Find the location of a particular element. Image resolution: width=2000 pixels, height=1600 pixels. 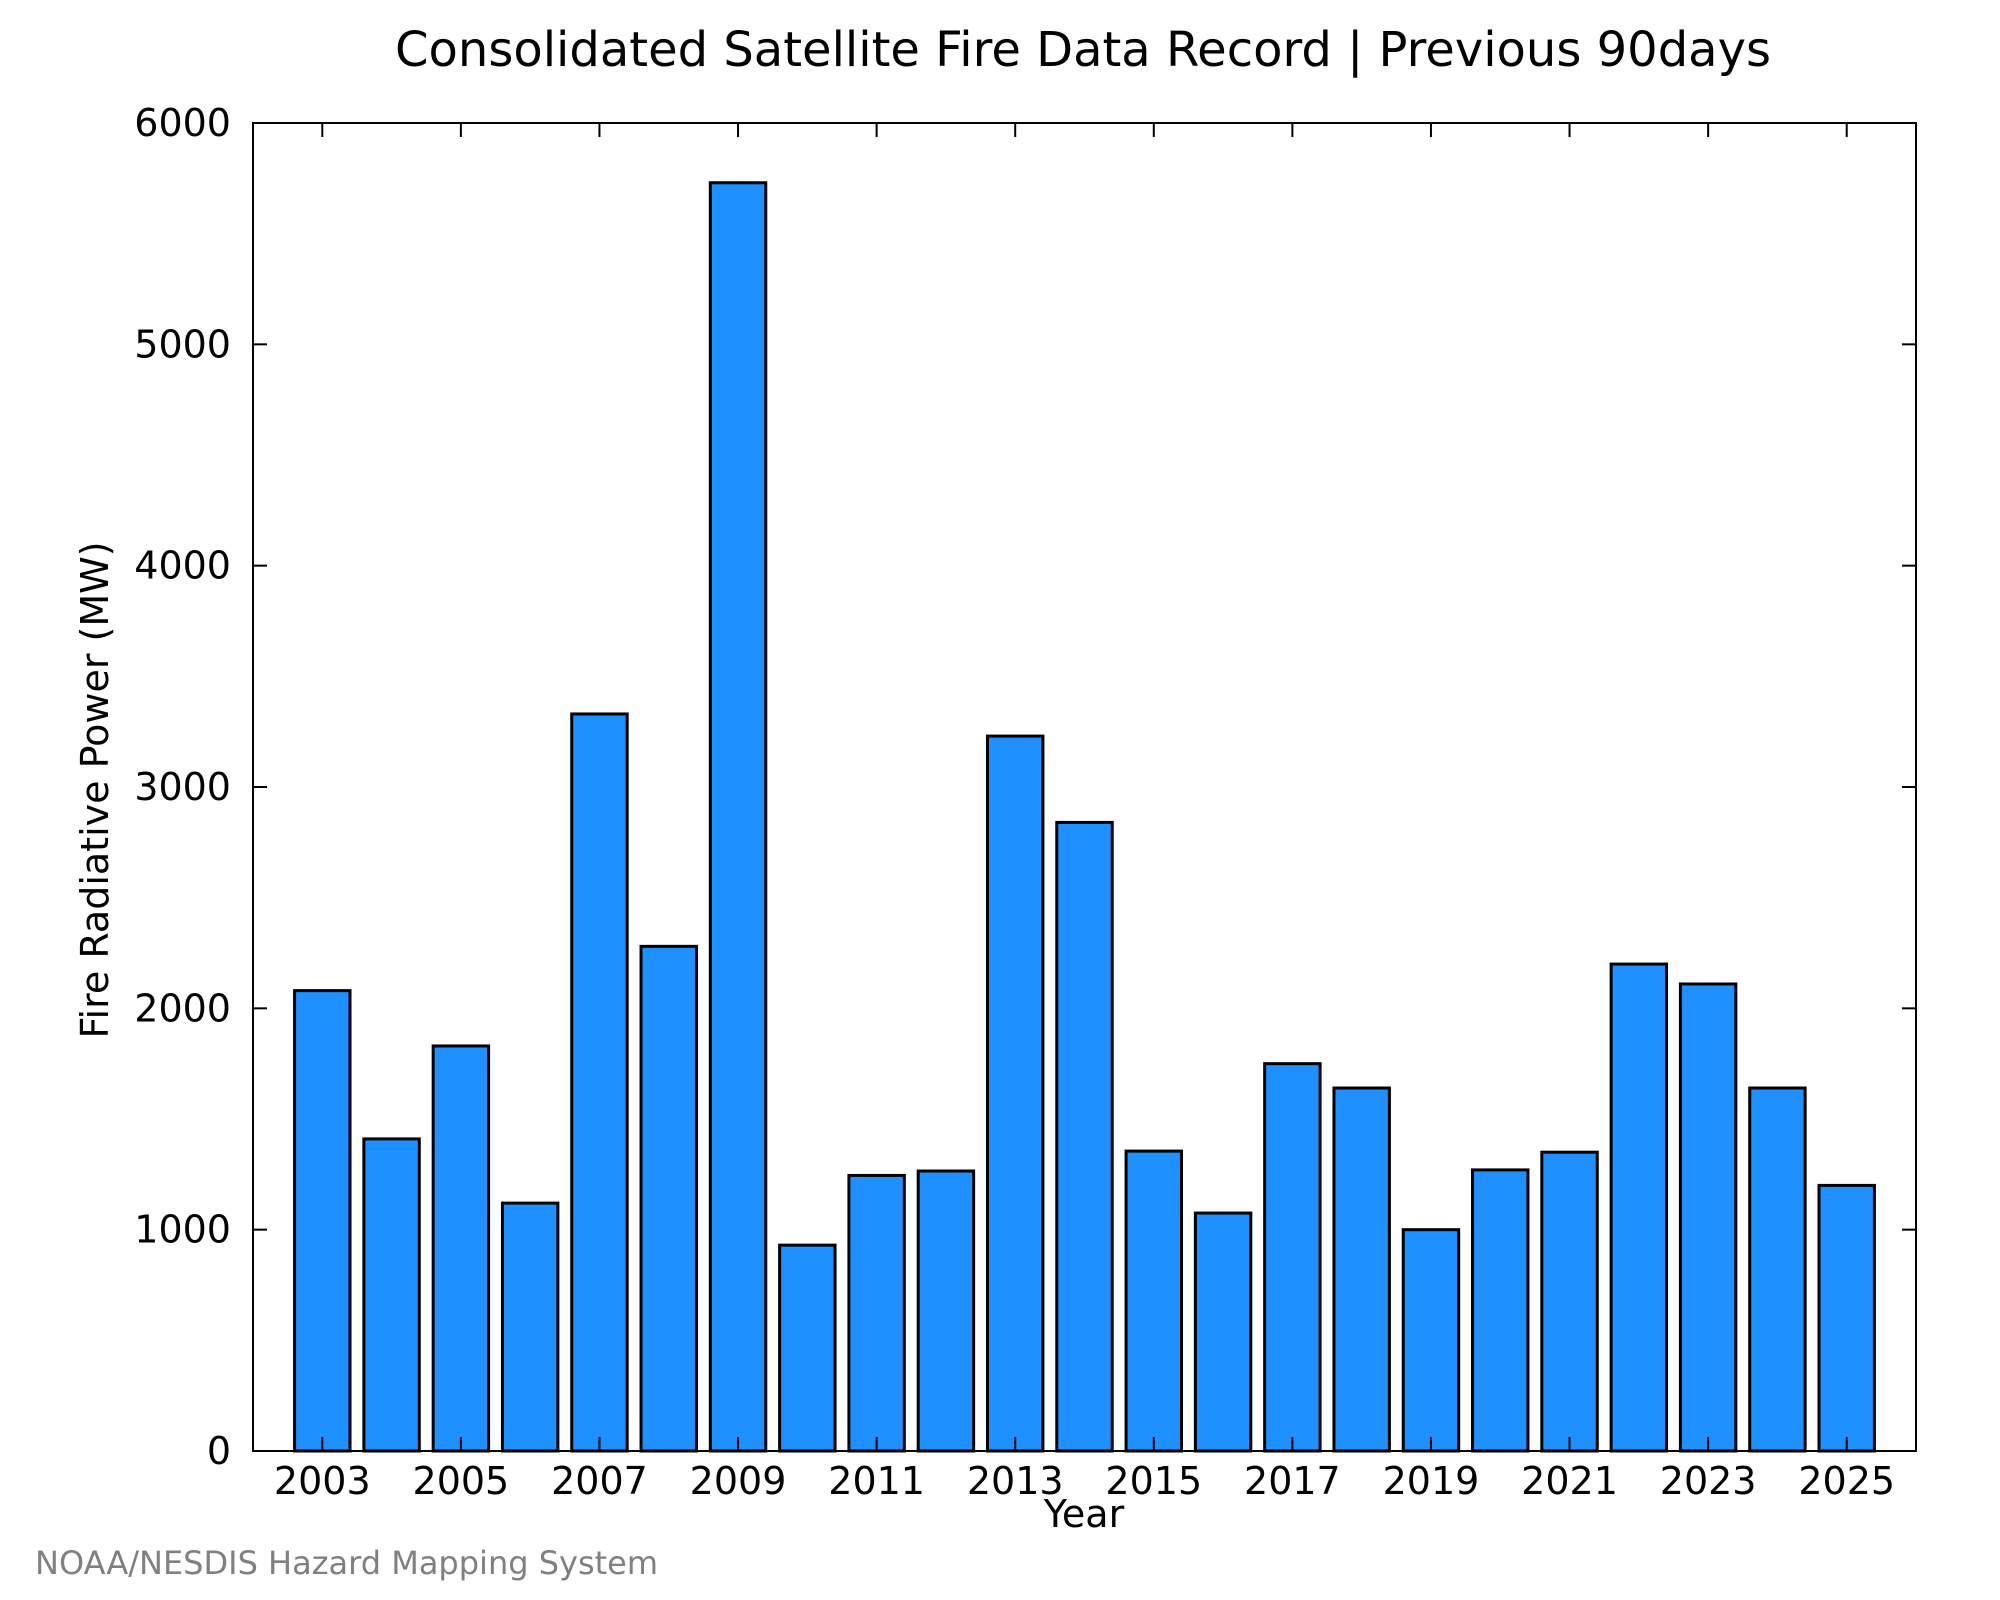

y-tick-label-3000: 3000 is located at coordinates (182, 787).